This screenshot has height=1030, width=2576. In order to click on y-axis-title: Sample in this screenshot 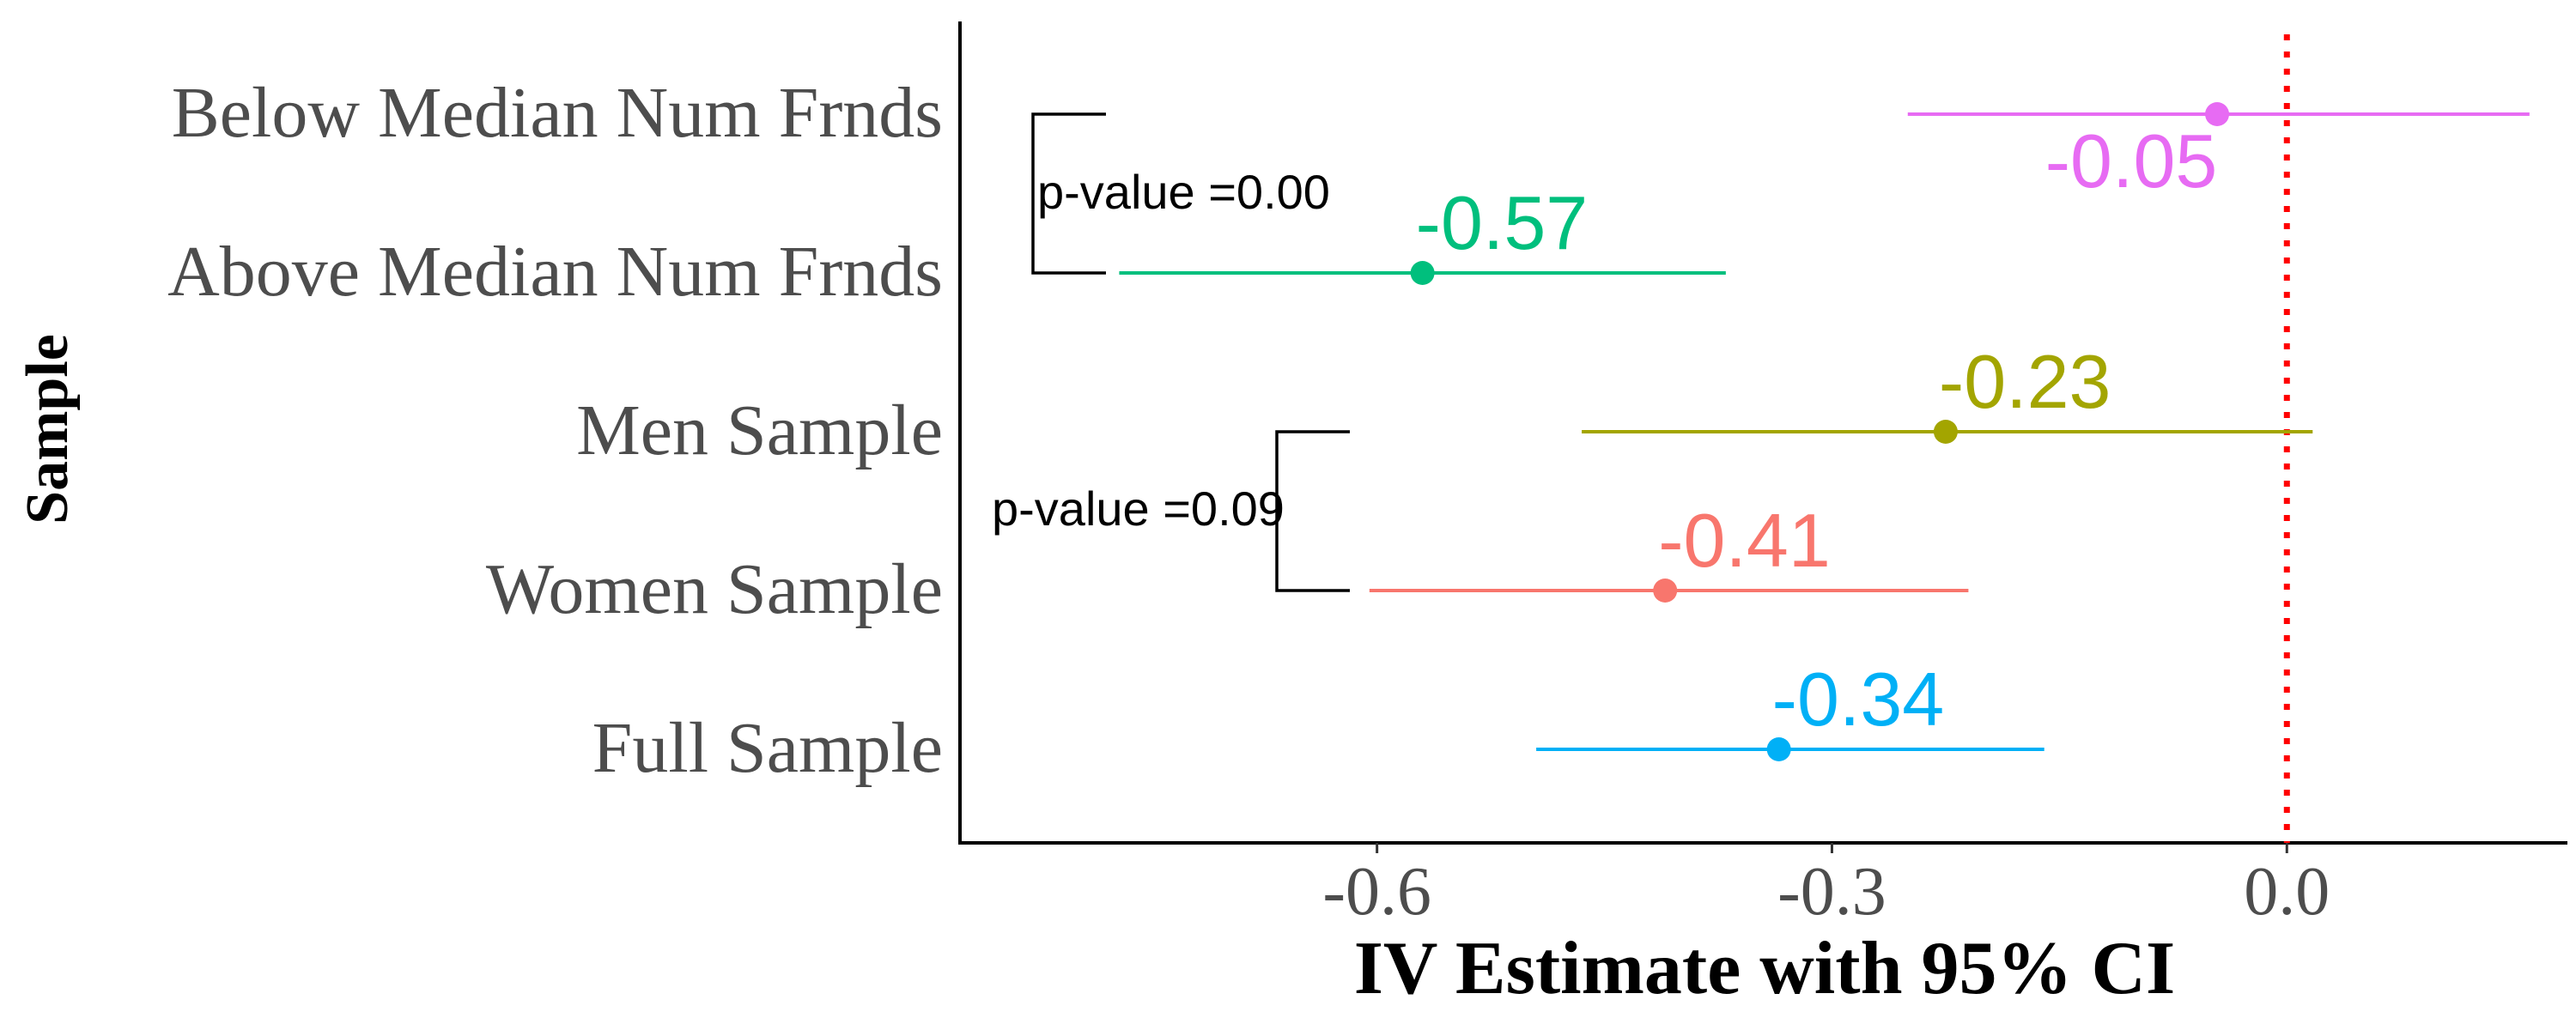, I will do `click(48, 429)`.